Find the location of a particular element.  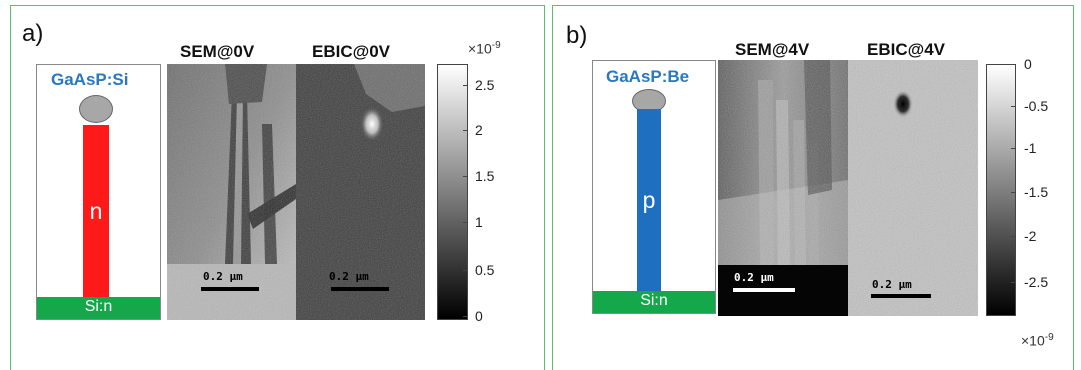

panel-b-ebic-title: EBIC@4V is located at coordinates (906, 49).